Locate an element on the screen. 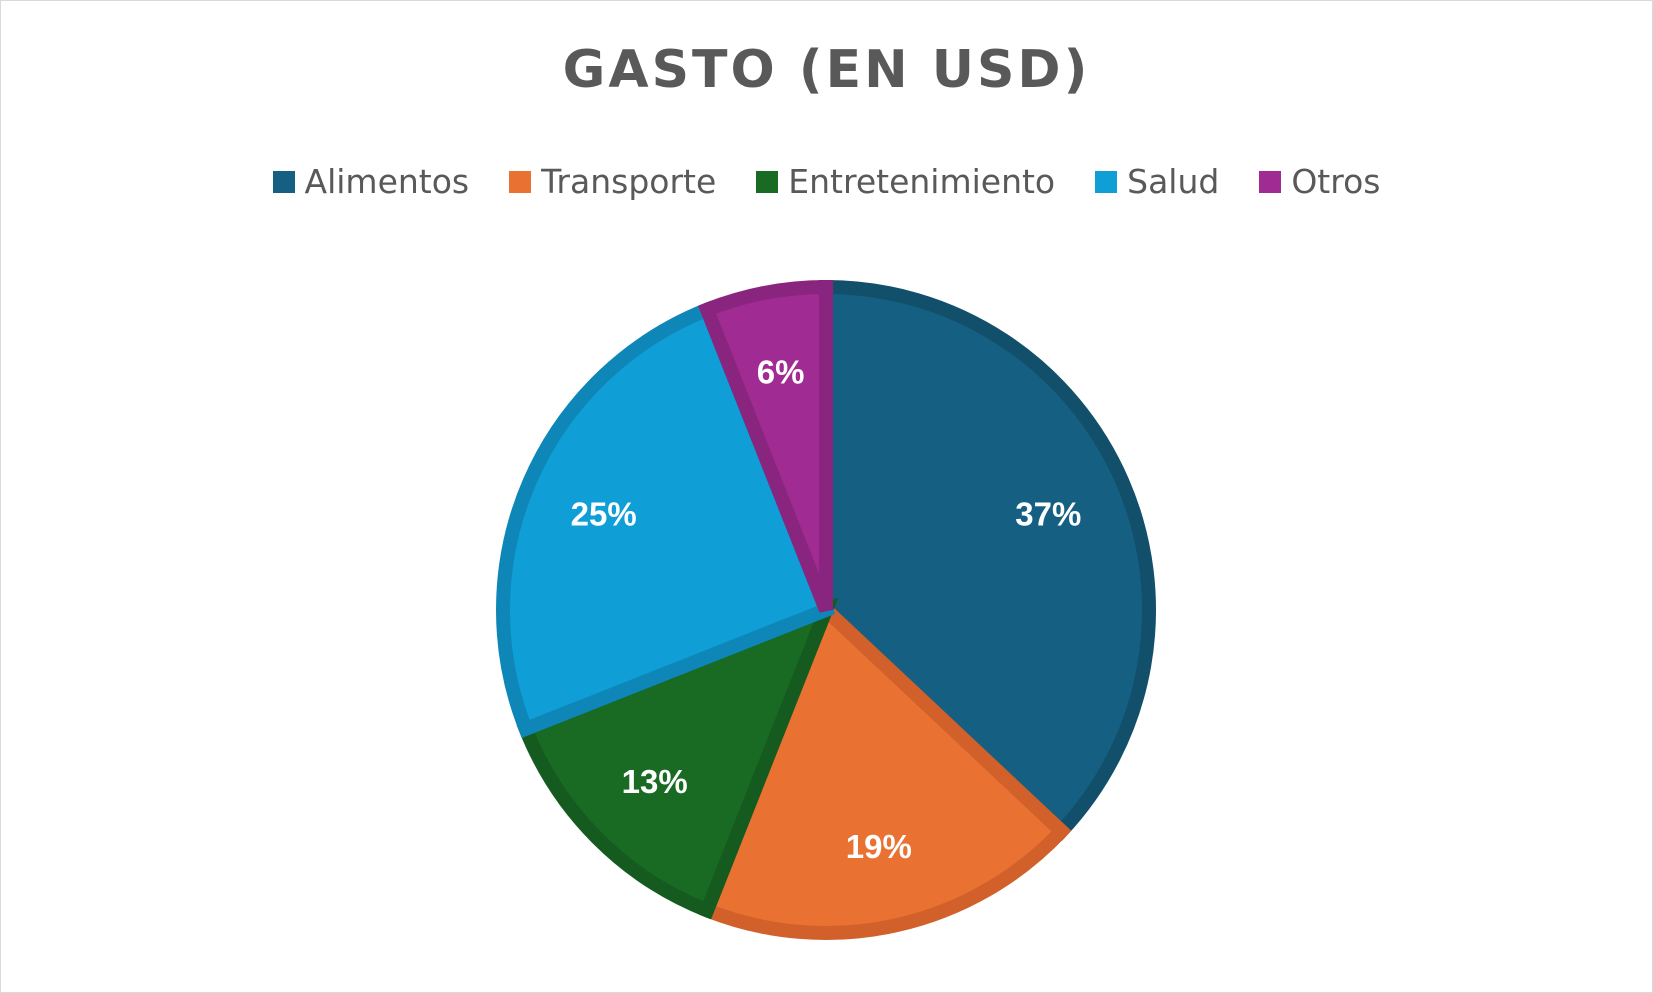  data-label-salud: 25% is located at coordinates (604, 513).